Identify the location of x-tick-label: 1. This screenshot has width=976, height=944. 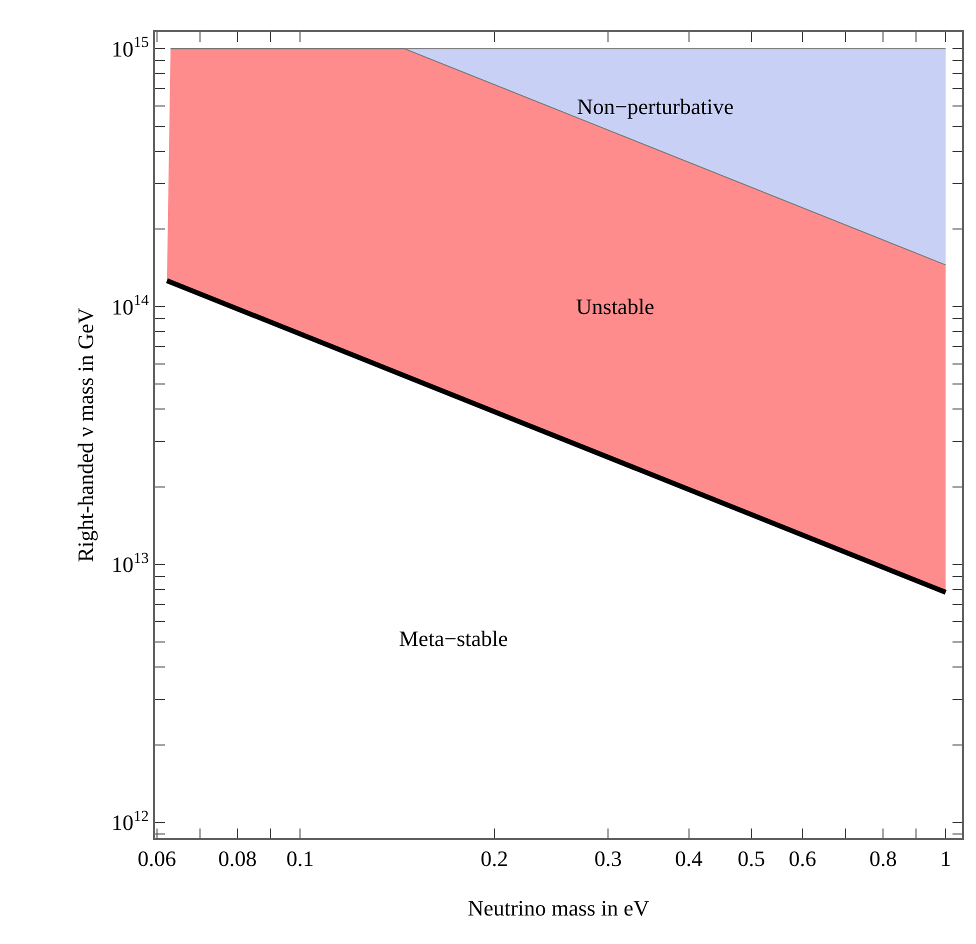
(946, 859).